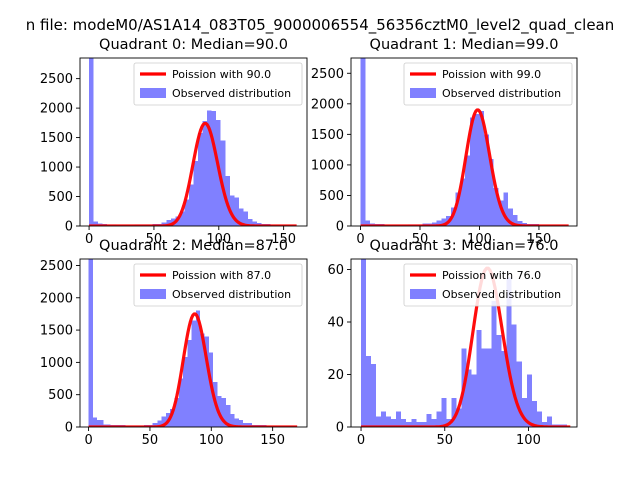  I want to click on subplot-title: Quadrant 3: Median=76.0, so click(464, 246).